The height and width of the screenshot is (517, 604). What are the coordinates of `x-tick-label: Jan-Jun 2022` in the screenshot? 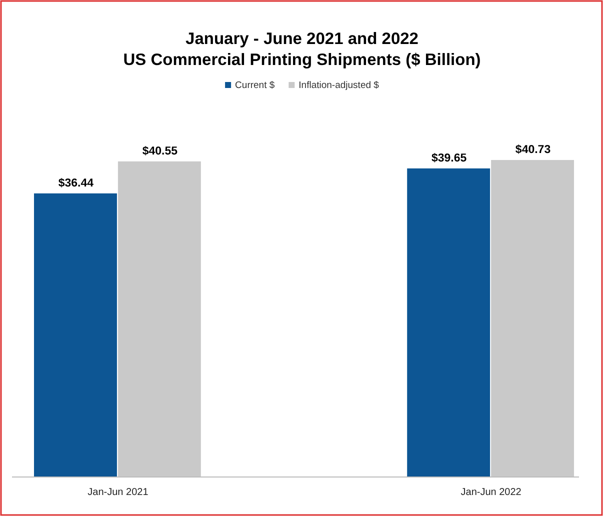 It's located at (491, 492).